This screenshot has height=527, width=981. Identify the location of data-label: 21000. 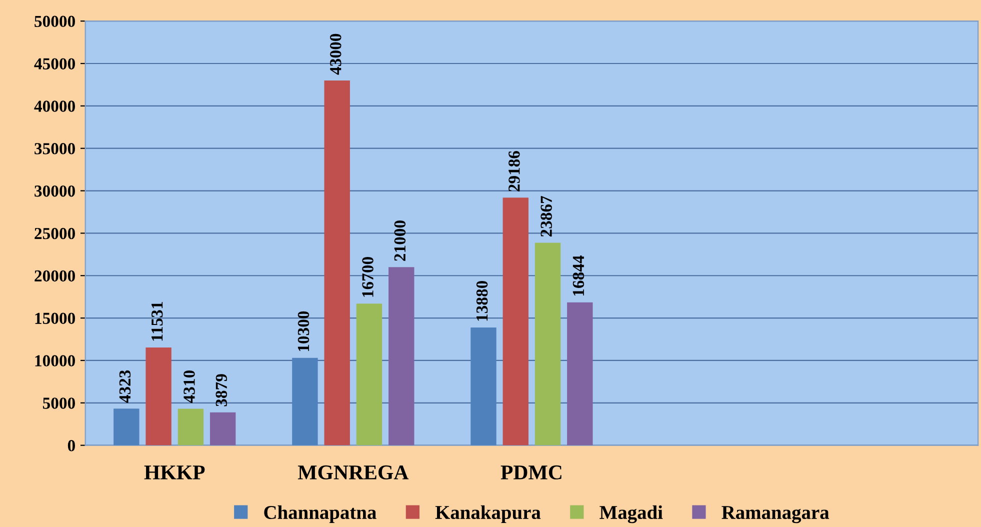
(400, 240).